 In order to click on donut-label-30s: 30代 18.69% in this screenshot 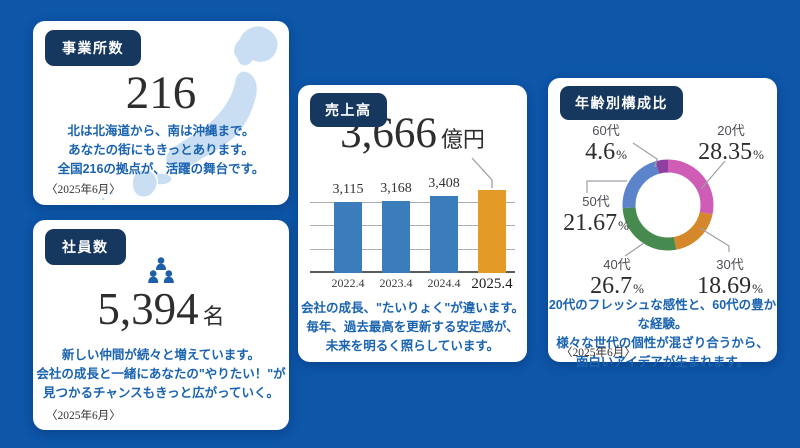, I will do `click(730, 278)`.